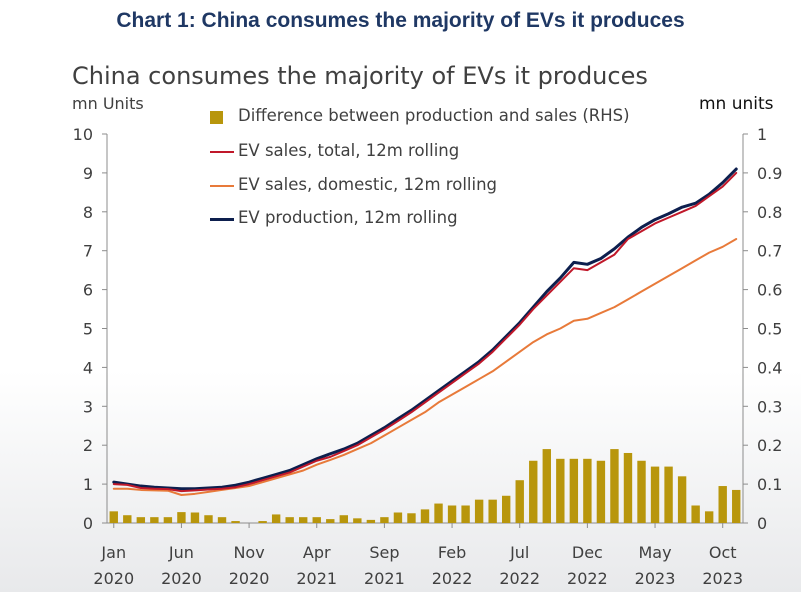 The width and height of the screenshot is (801, 592). Describe the element at coordinates (519, 552) in the screenshot. I see `x-tick-label-month: Jul` at that location.